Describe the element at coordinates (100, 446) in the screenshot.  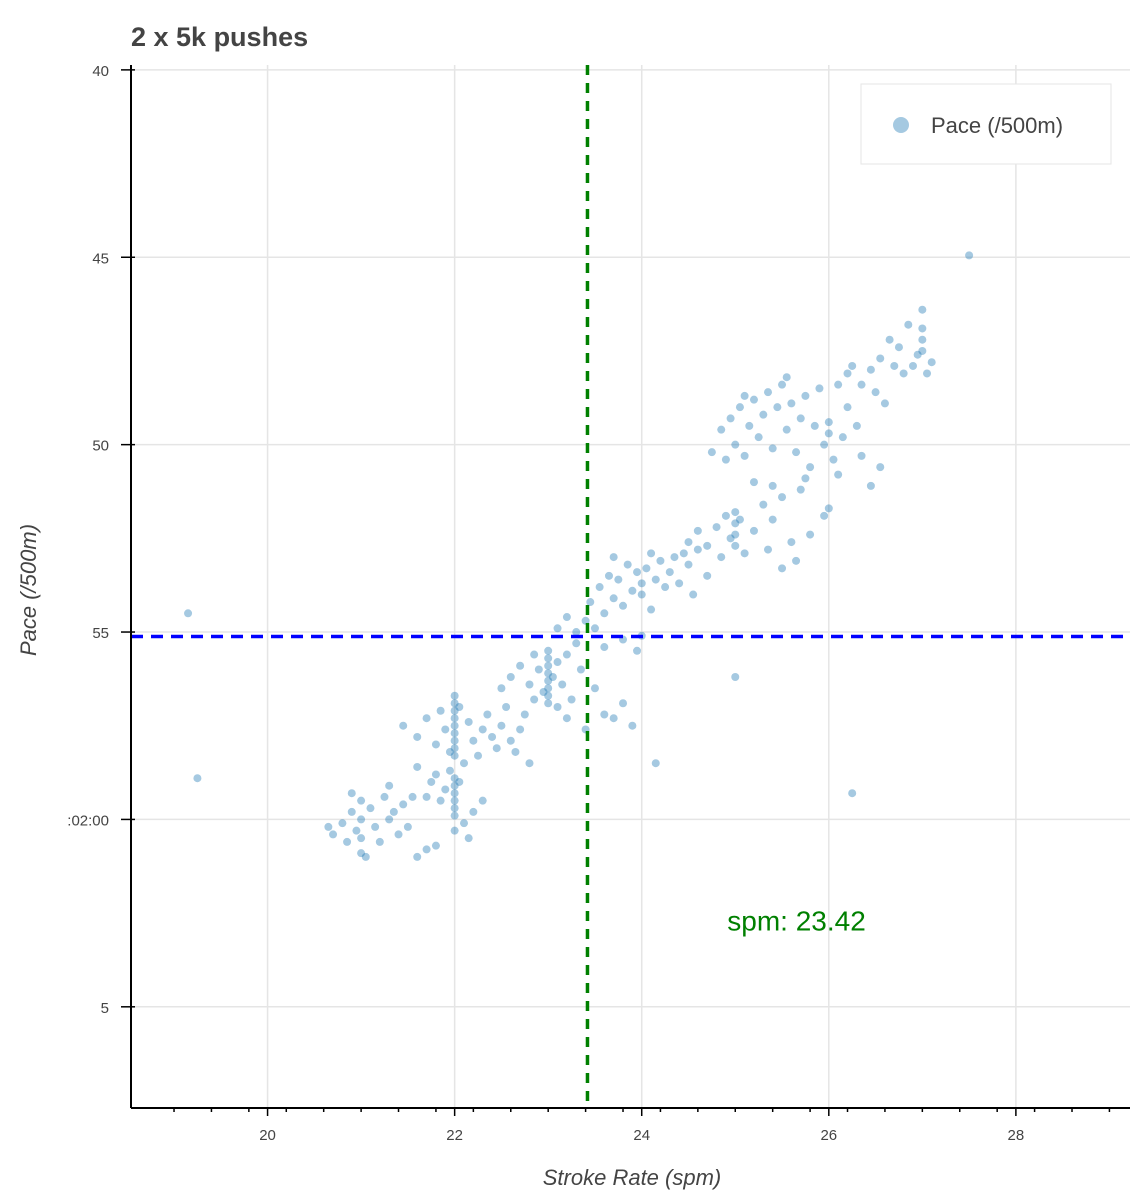
I see `y-tick-label: 50` at that location.